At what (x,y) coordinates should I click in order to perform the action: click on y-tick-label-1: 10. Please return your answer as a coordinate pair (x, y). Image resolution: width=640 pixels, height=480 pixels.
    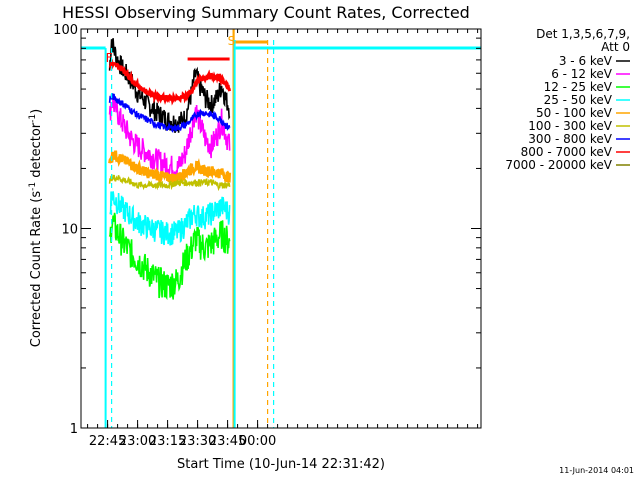
    Looking at the image, I should click on (69, 230).